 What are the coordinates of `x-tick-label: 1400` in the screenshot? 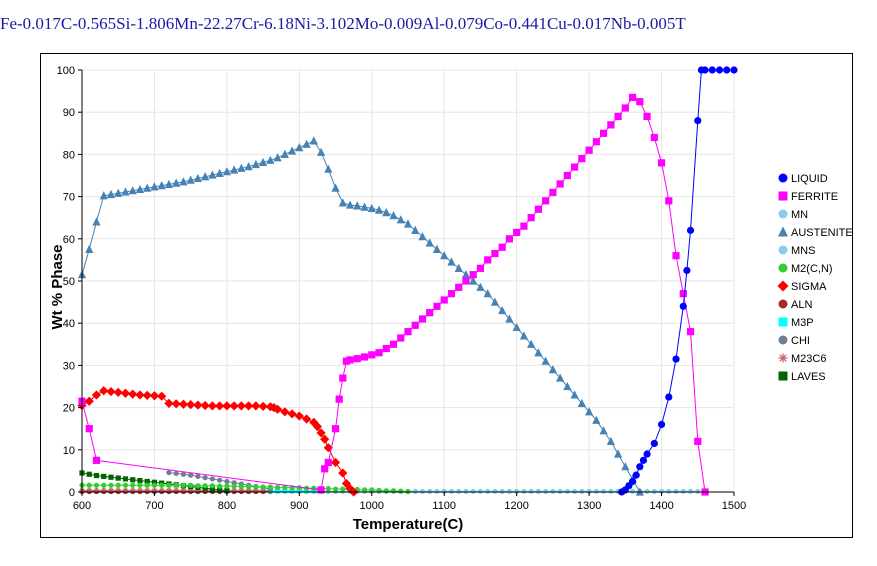 It's located at (661, 506).